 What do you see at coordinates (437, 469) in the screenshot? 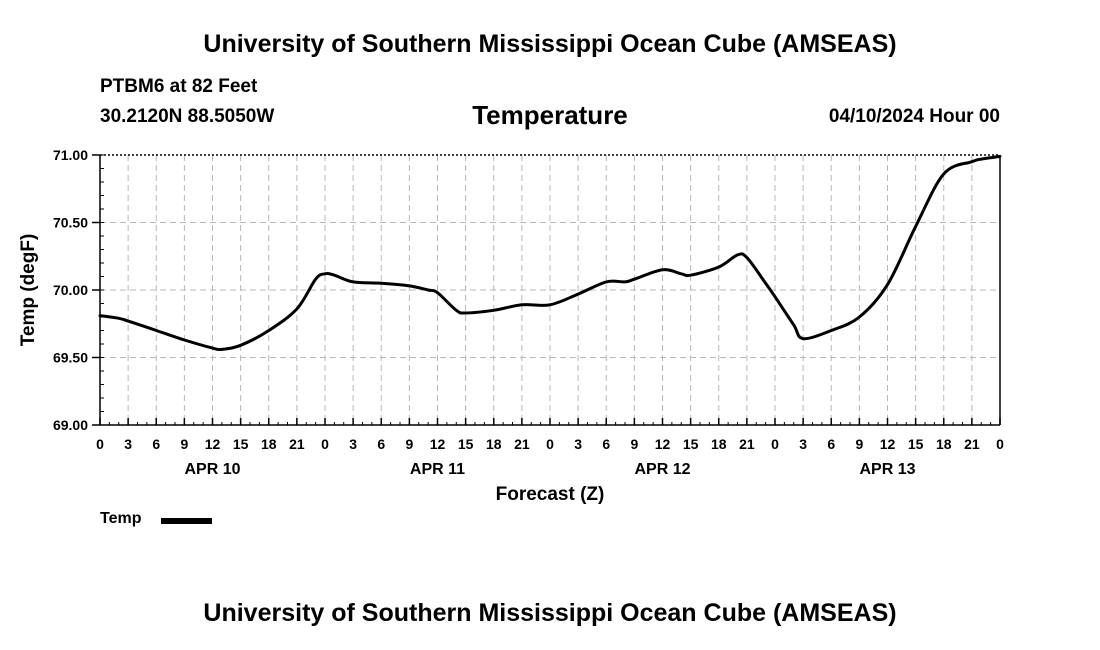
I see `day-label: APR 11` at bounding box center [437, 469].